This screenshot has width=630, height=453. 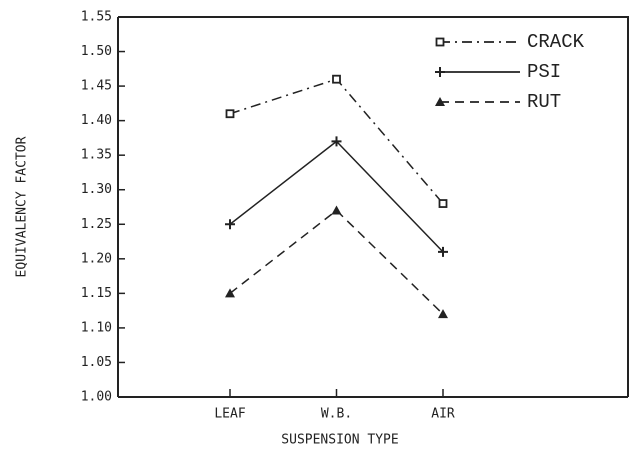 I want to click on x-tick-label: W.B., so click(x=336, y=414).